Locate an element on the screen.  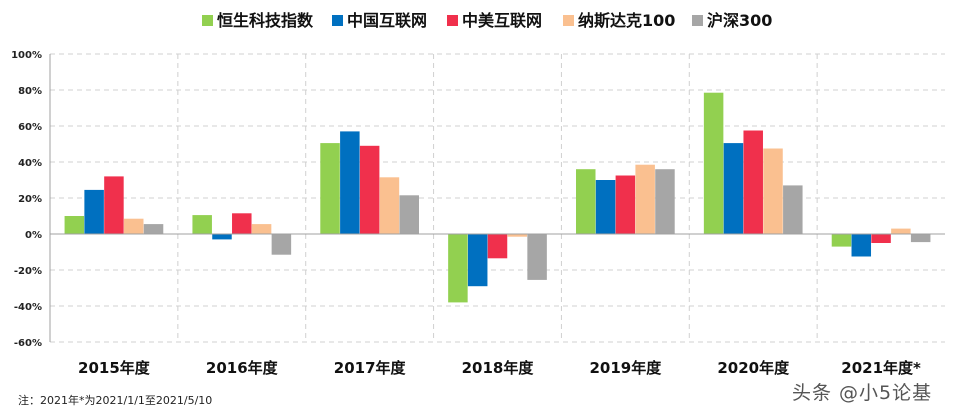
x-tick-label: 2018年度 is located at coordinates (498, 368).